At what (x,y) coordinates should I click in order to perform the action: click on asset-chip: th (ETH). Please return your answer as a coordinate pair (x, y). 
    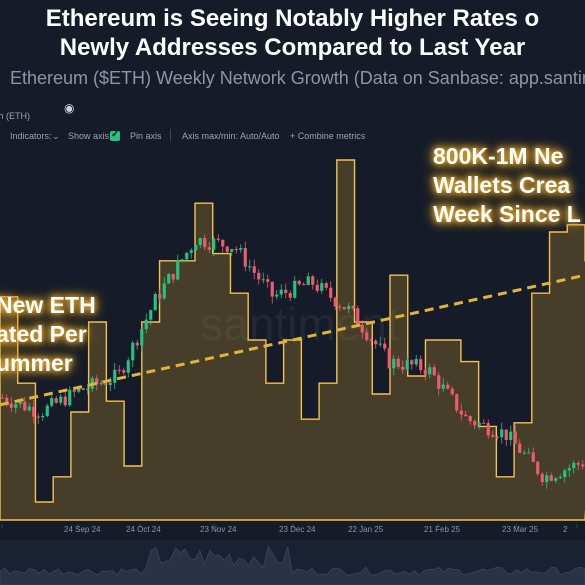
    Looking at the image, I should click on (15, 116).